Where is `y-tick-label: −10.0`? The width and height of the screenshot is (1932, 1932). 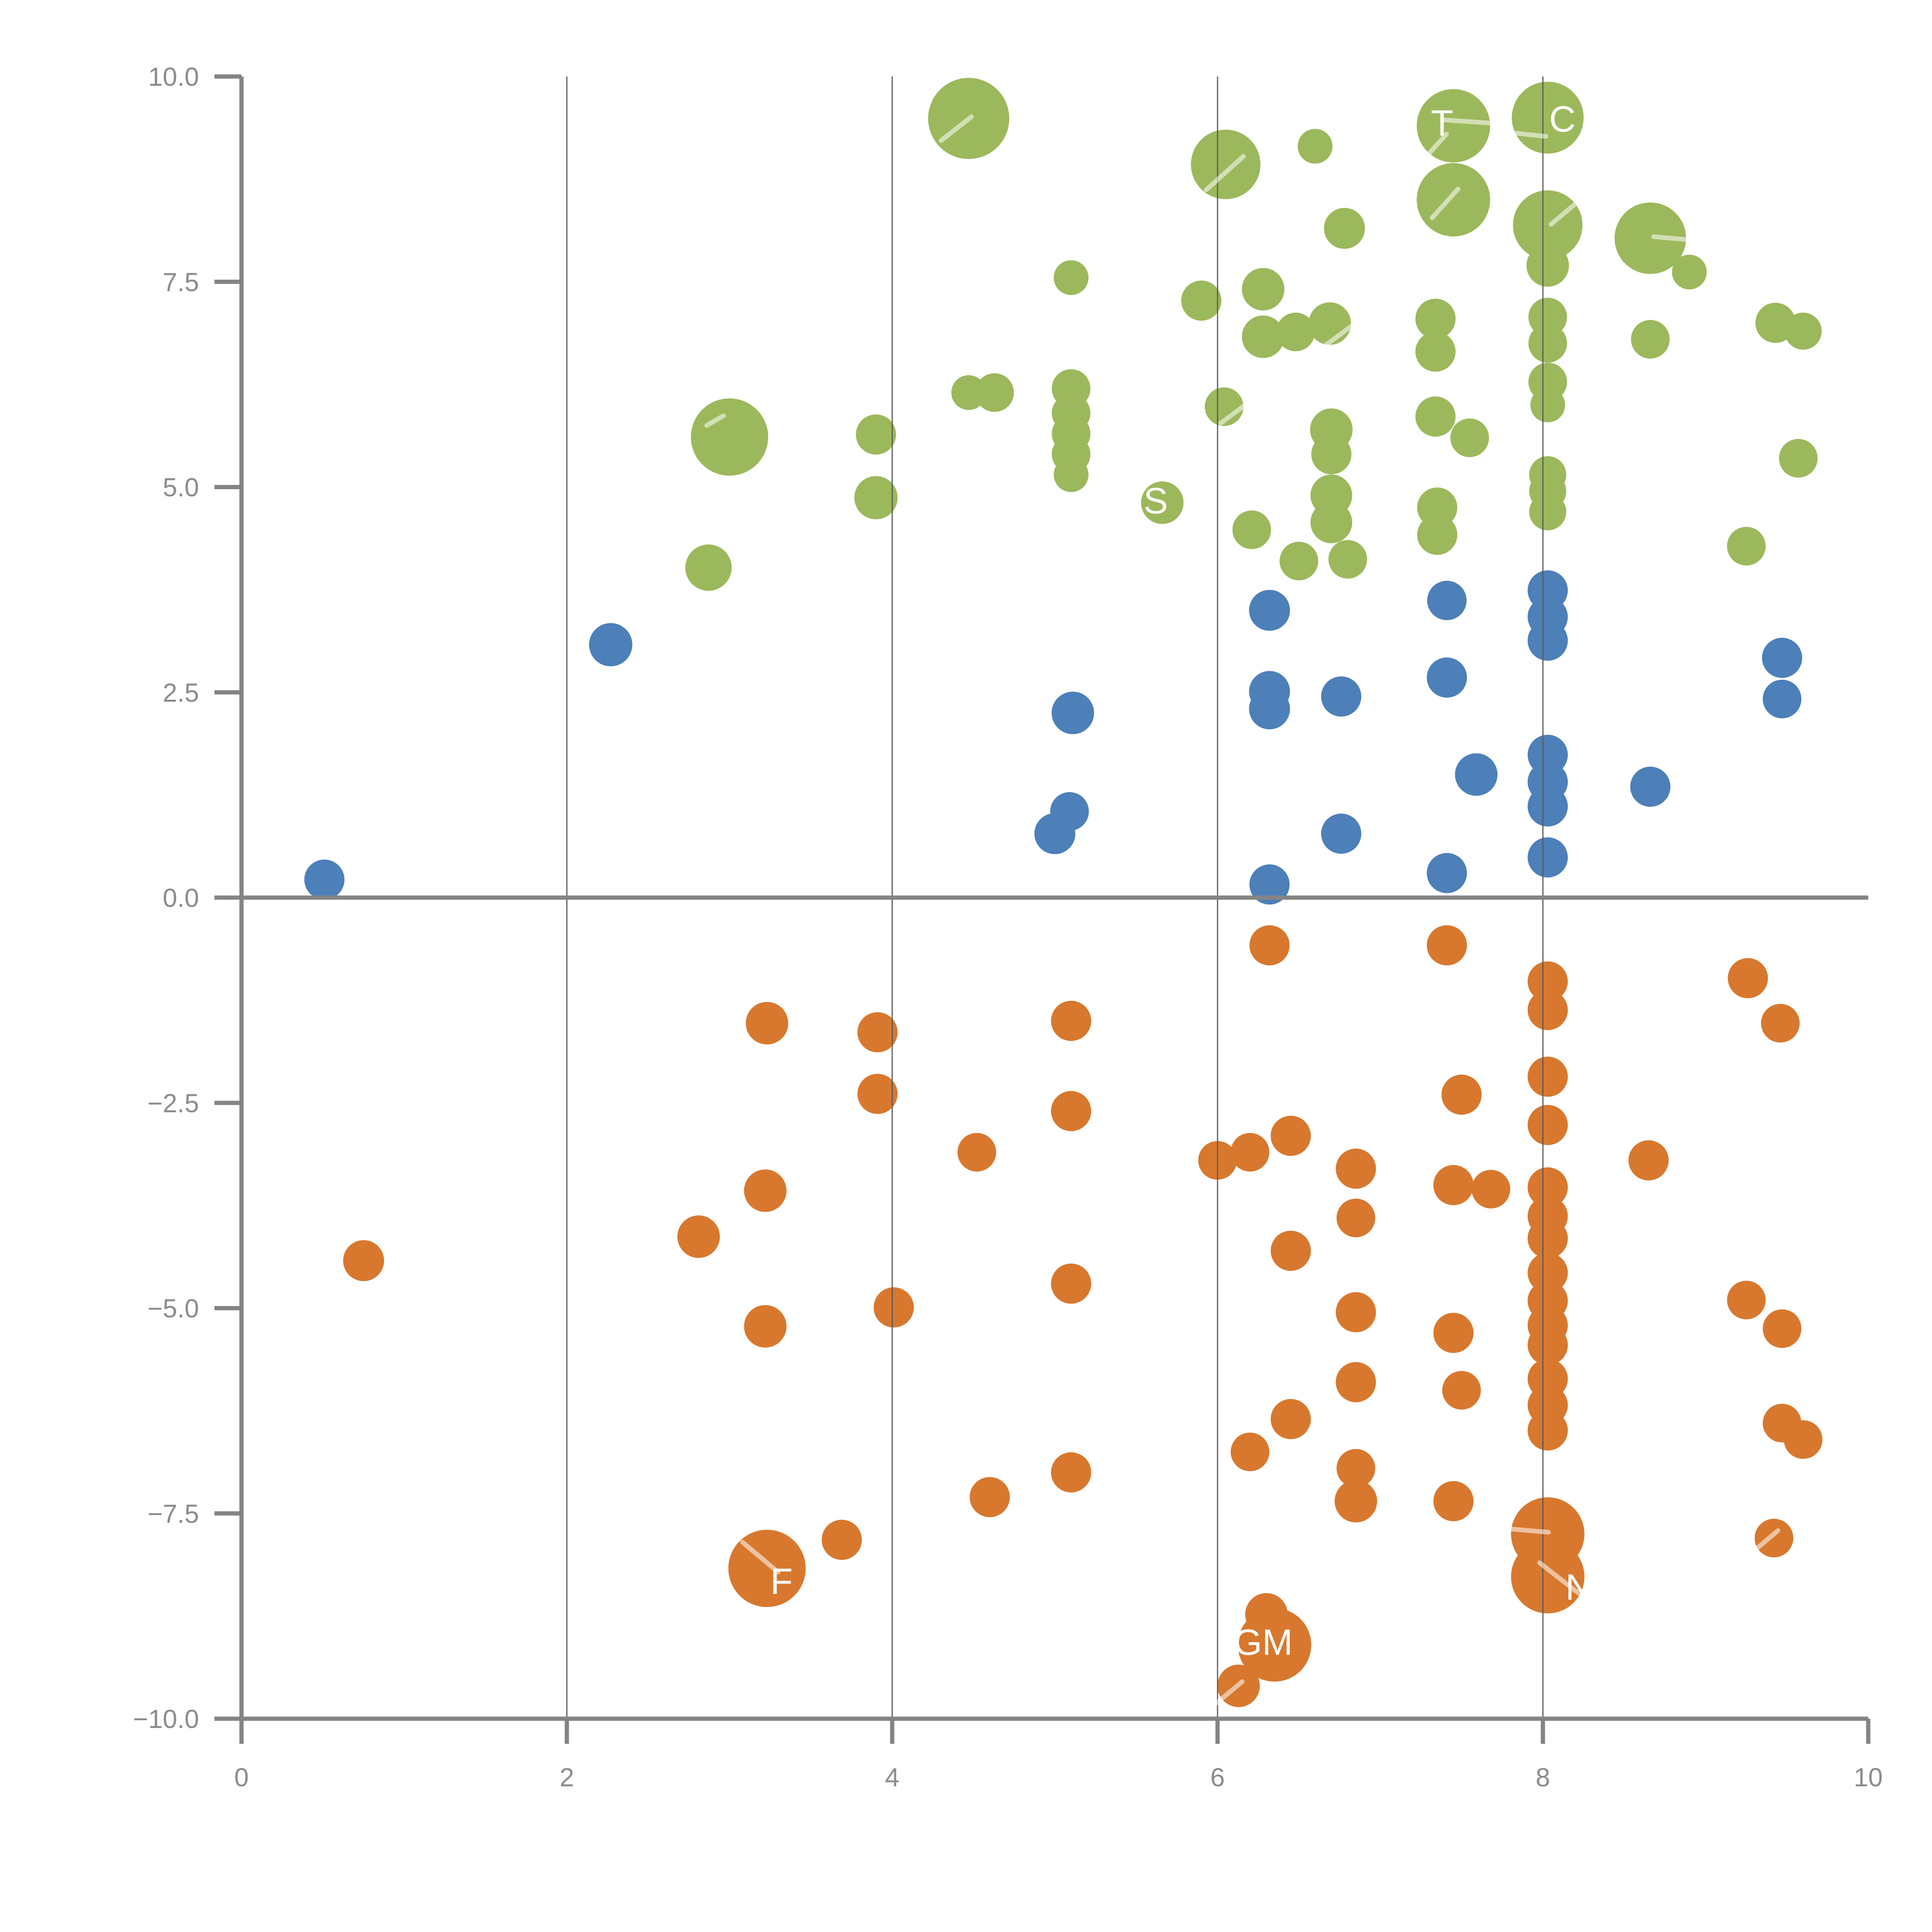 y-tick-label: −10.0 is located at coordinates (166, 1719).